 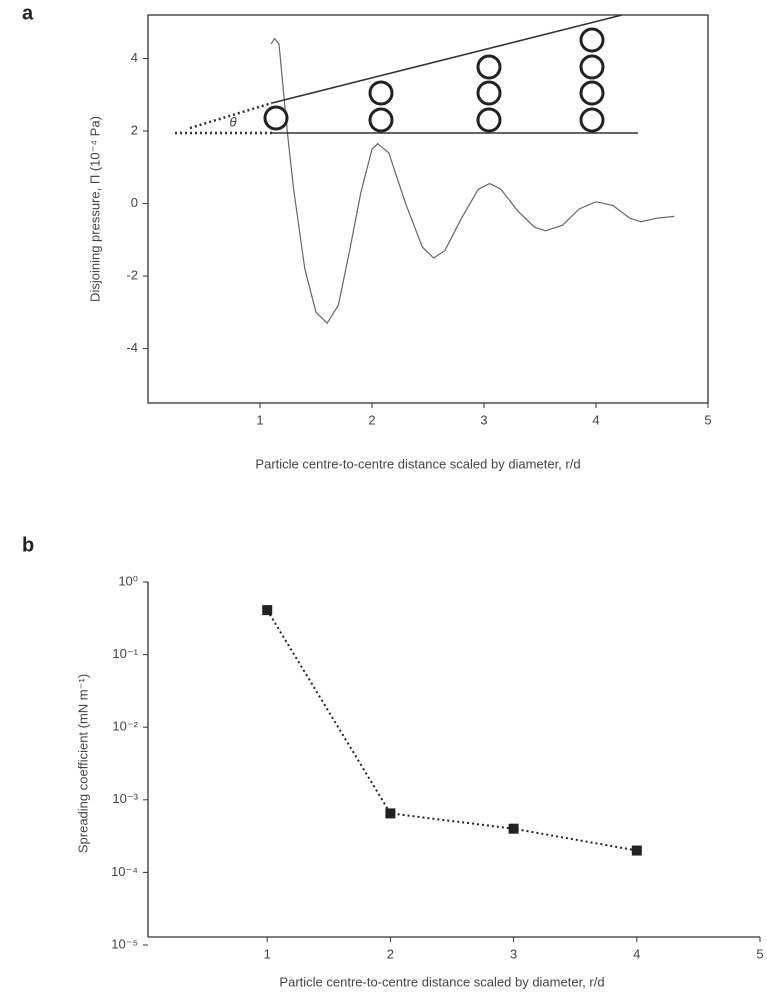 What do you see at coordinates (134, 57) in the screenshot?
I see `y-tick-label: 4` at bounding box center [134, 57].